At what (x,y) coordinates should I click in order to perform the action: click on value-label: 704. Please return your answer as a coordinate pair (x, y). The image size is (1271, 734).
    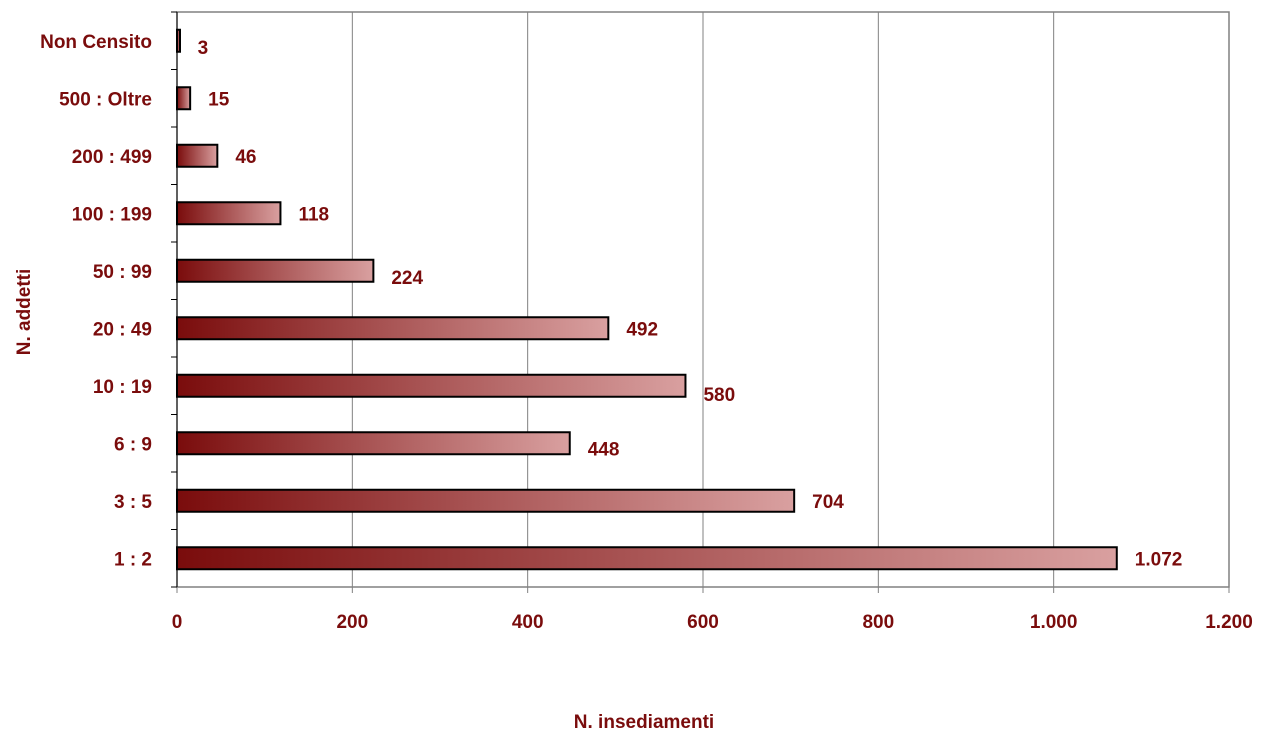
    Looking at the image, I should click on (828, 502).